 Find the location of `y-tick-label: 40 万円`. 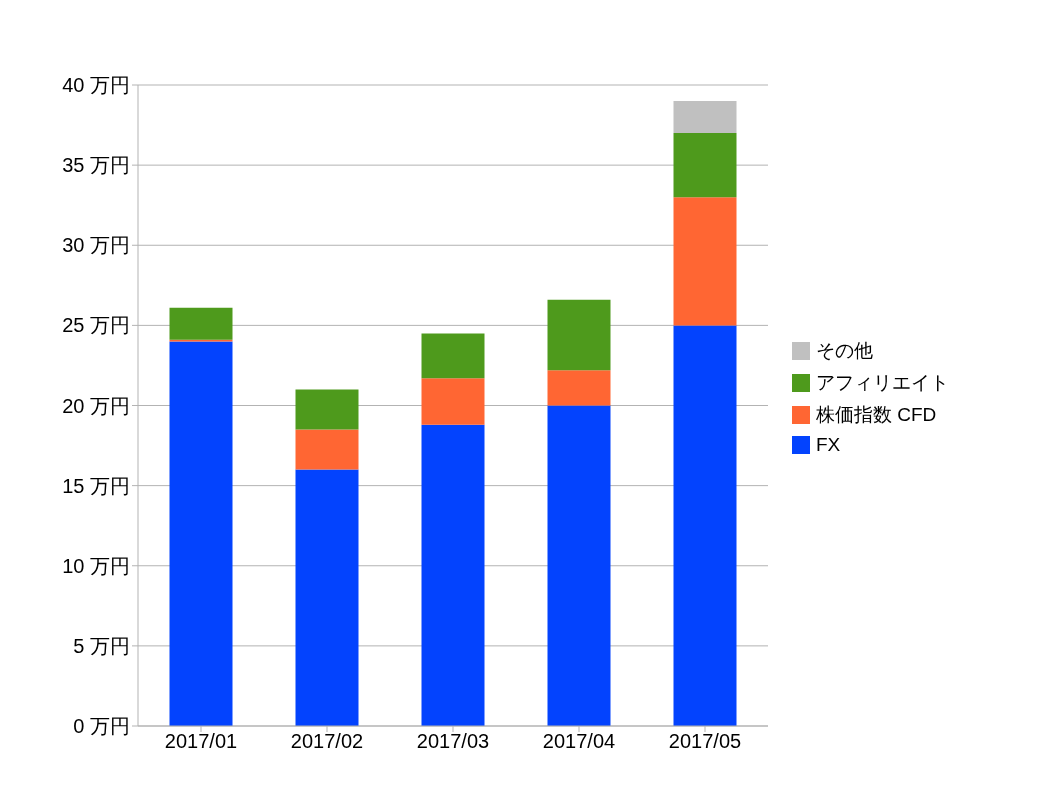

y-tick-label: 40 万円 is located at coordinates (96, 85).